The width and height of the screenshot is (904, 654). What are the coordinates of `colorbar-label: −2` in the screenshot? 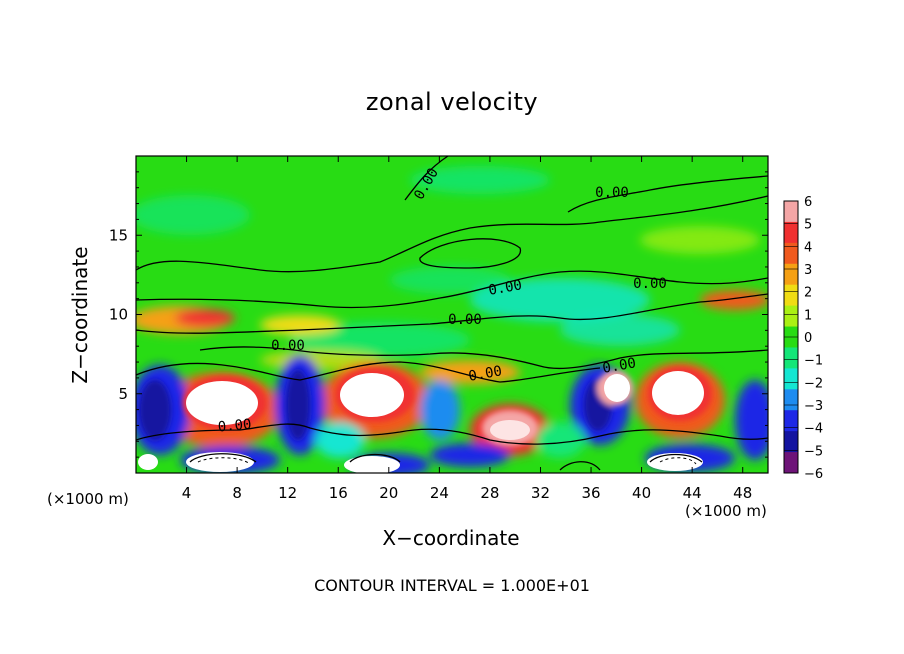 It's located at (813, 383).